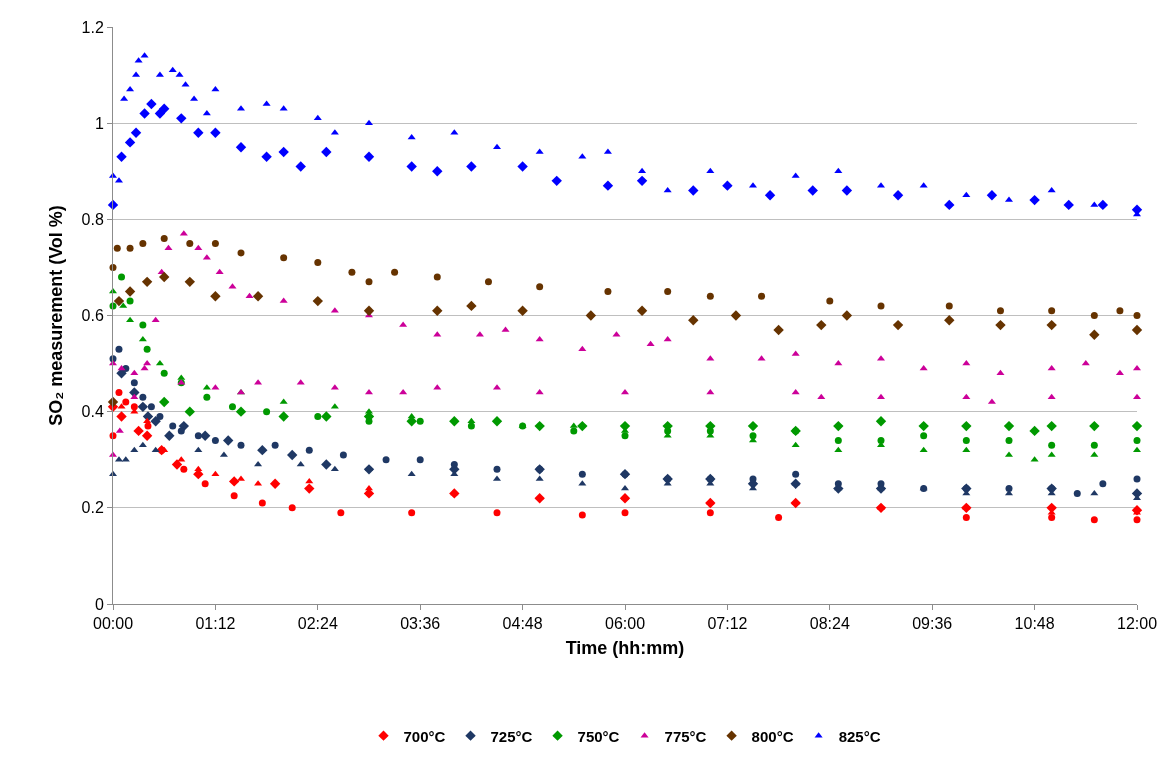  What do you see at coordinates (215, 624) in the screenshot?
I see `x-tick-label: 01:12` at bounding box center [215, 624].